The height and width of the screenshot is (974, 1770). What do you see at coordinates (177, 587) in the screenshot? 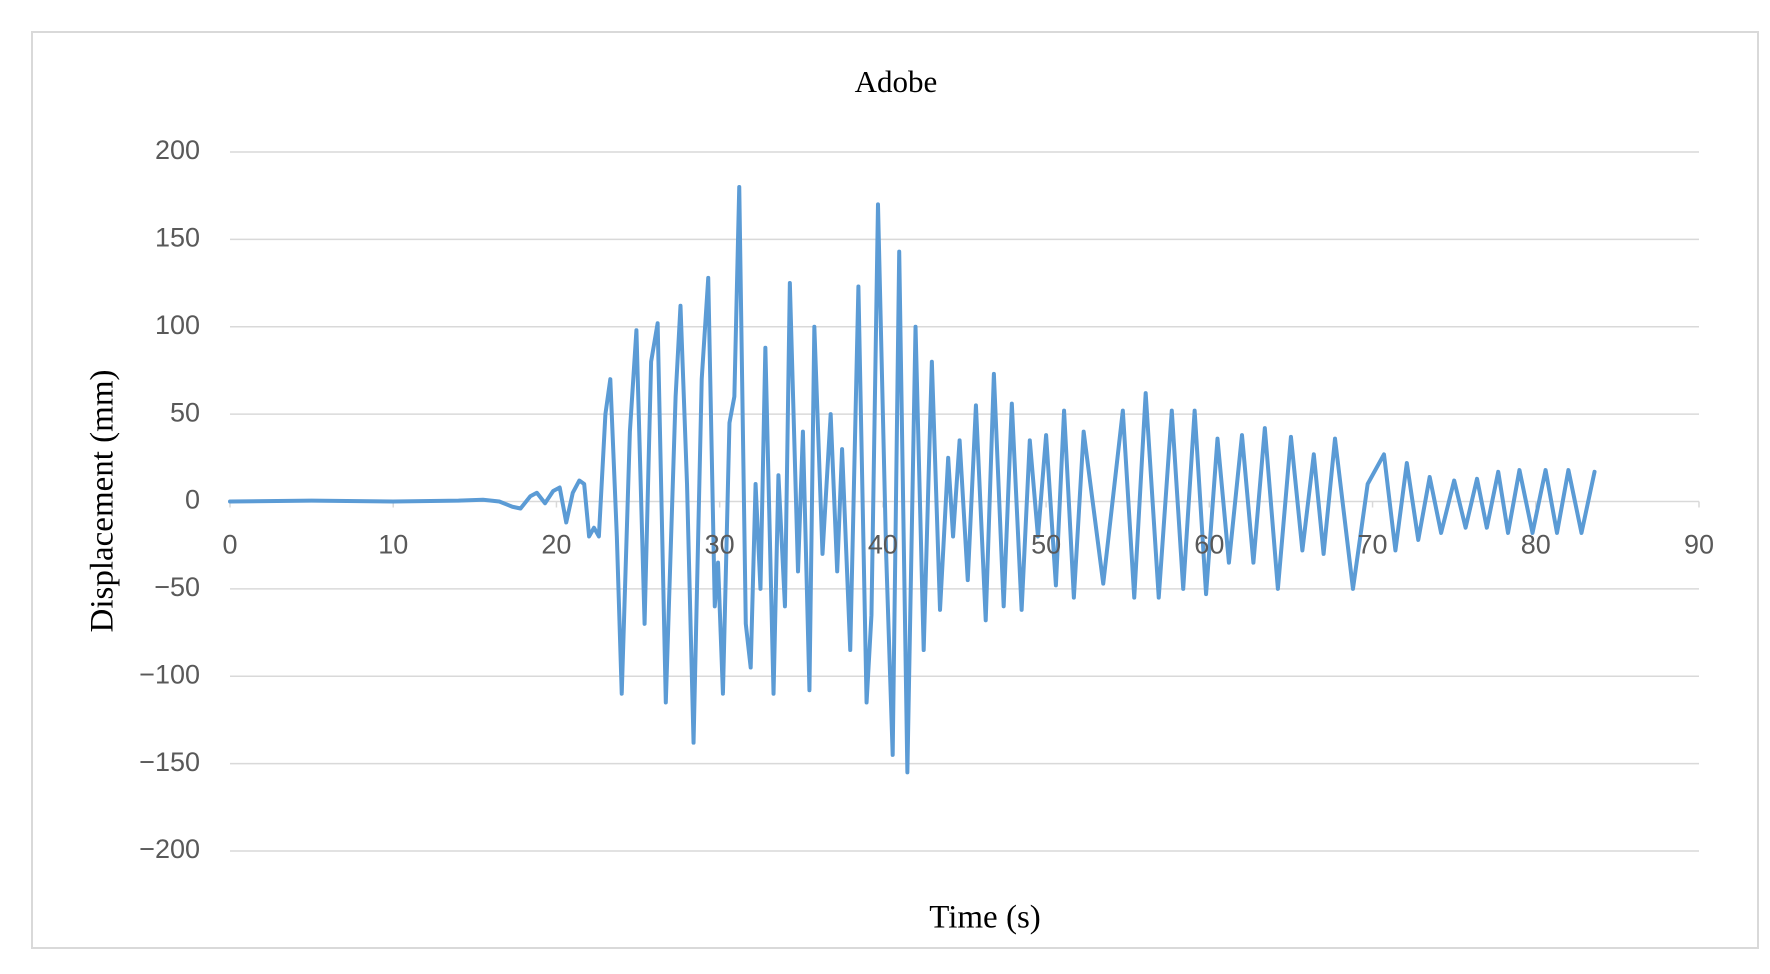
I see `y-tick-label: −50` at bounding box center [177, 587].